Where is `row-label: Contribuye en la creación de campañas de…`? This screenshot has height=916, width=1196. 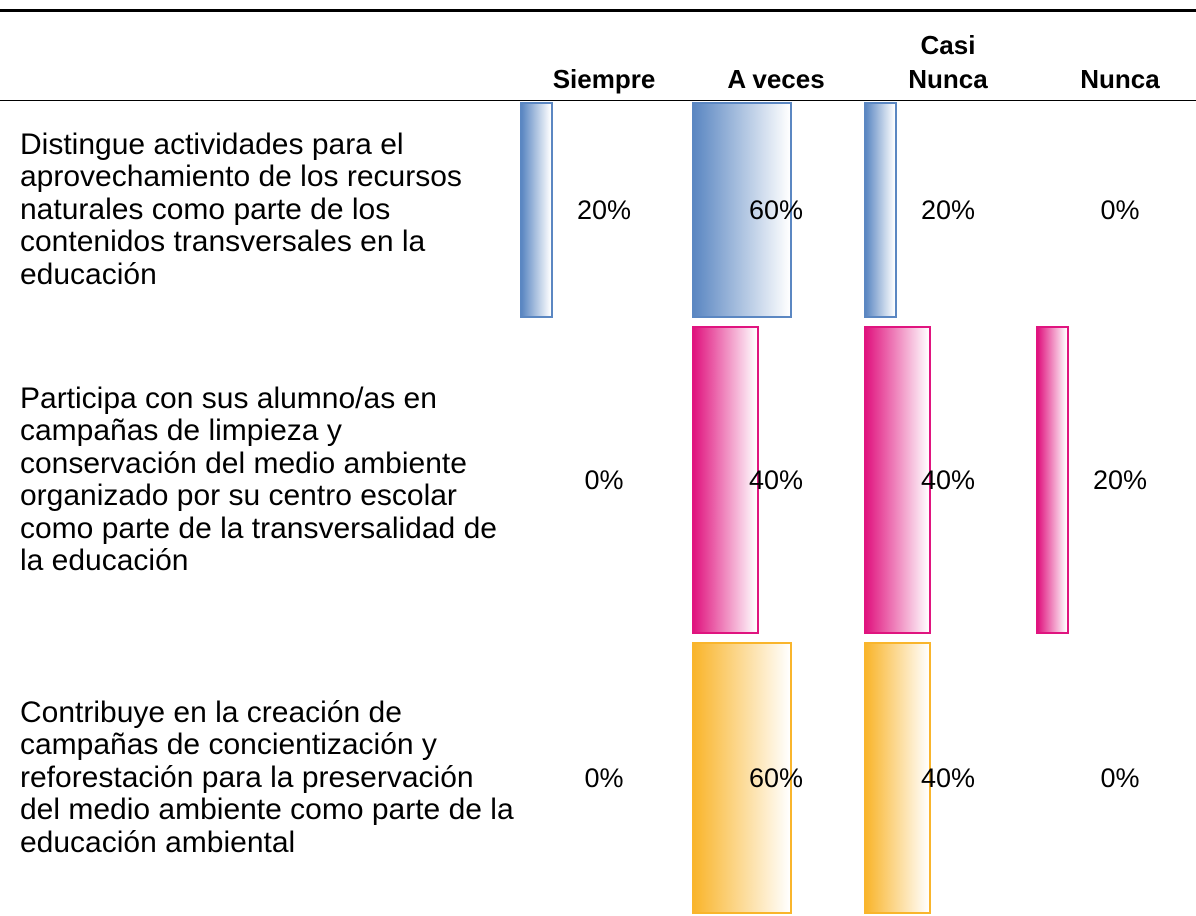 row-label: Contribuye en la creación de campañas de… is located at coordinates (267, 777).